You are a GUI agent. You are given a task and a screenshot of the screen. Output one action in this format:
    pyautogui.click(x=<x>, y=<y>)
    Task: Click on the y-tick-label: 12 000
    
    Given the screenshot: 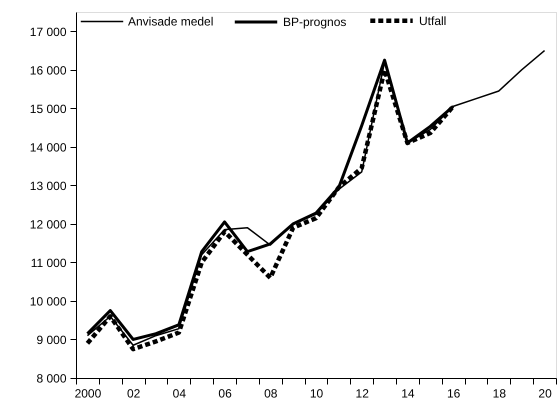 What is the action you would take?
    pyautogui.click(x=48, y=224)
    